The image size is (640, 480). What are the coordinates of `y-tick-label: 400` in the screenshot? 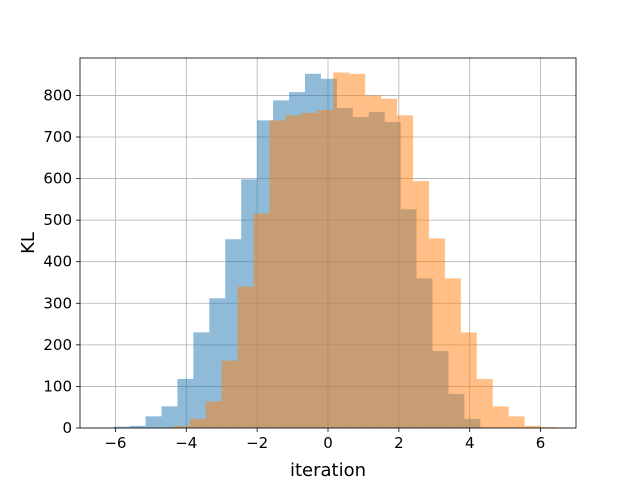 It's located at (57, 262).